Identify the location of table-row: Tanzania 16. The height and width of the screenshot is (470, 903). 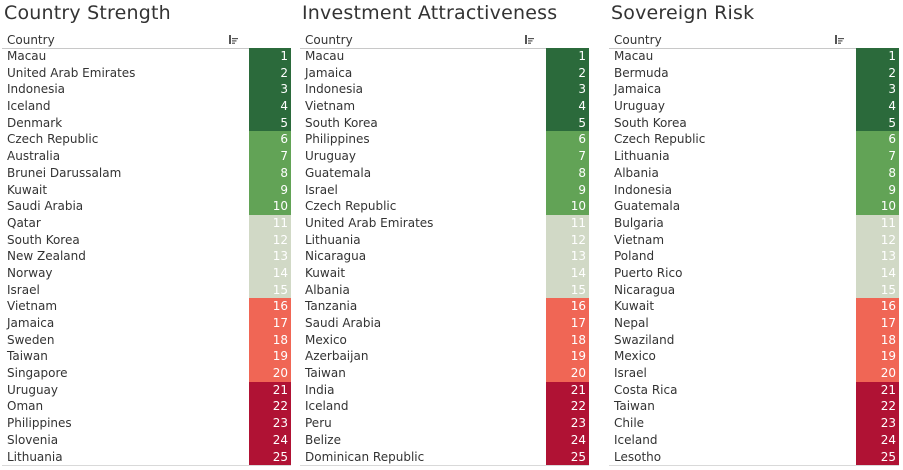
(444, 306).